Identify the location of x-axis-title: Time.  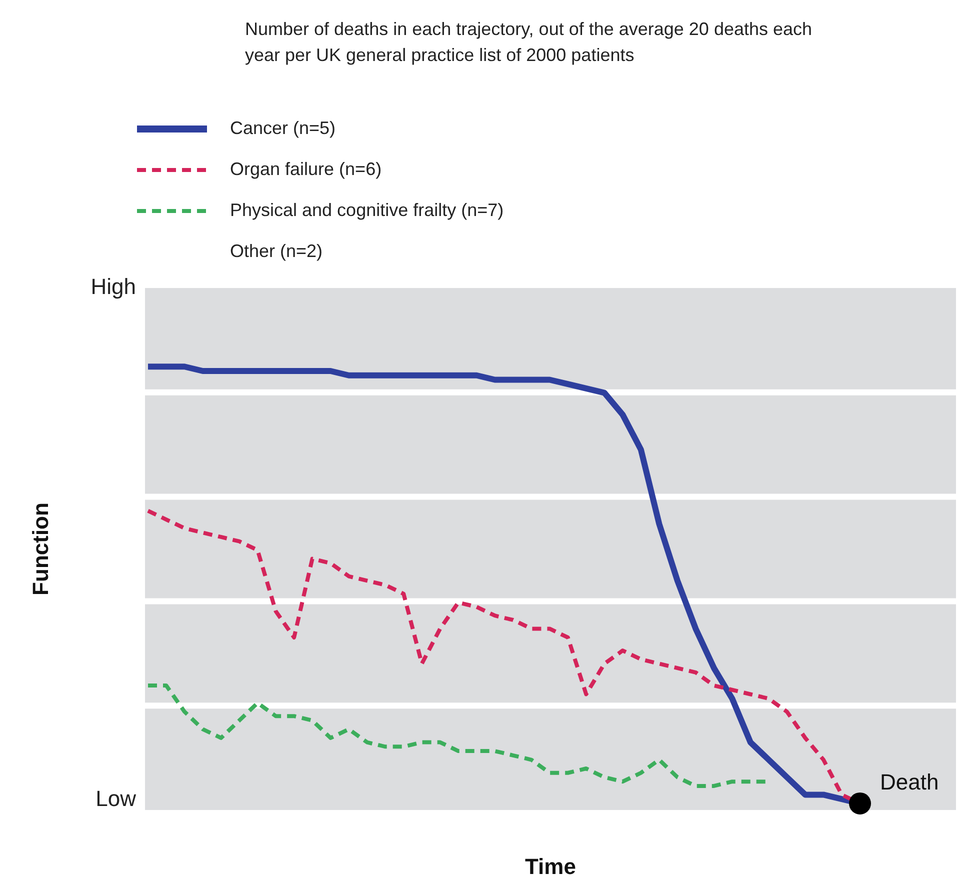
(550, 866).